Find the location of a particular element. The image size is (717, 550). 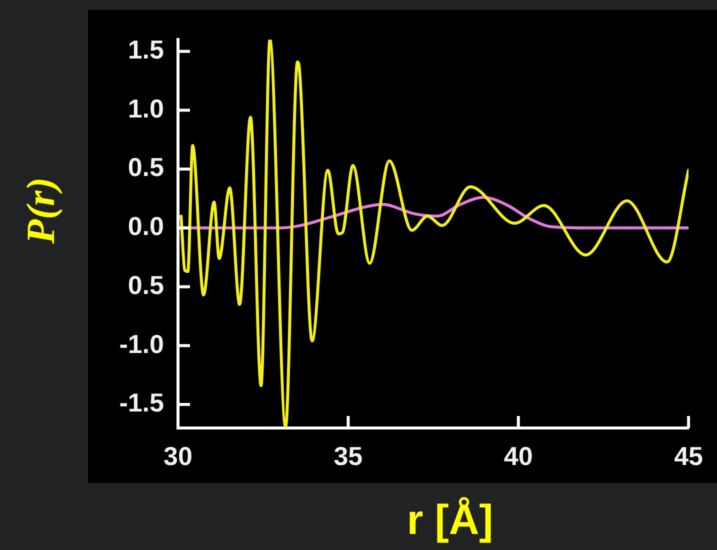

y-tick-label: 1.5 is located at coordinates (146, 49).